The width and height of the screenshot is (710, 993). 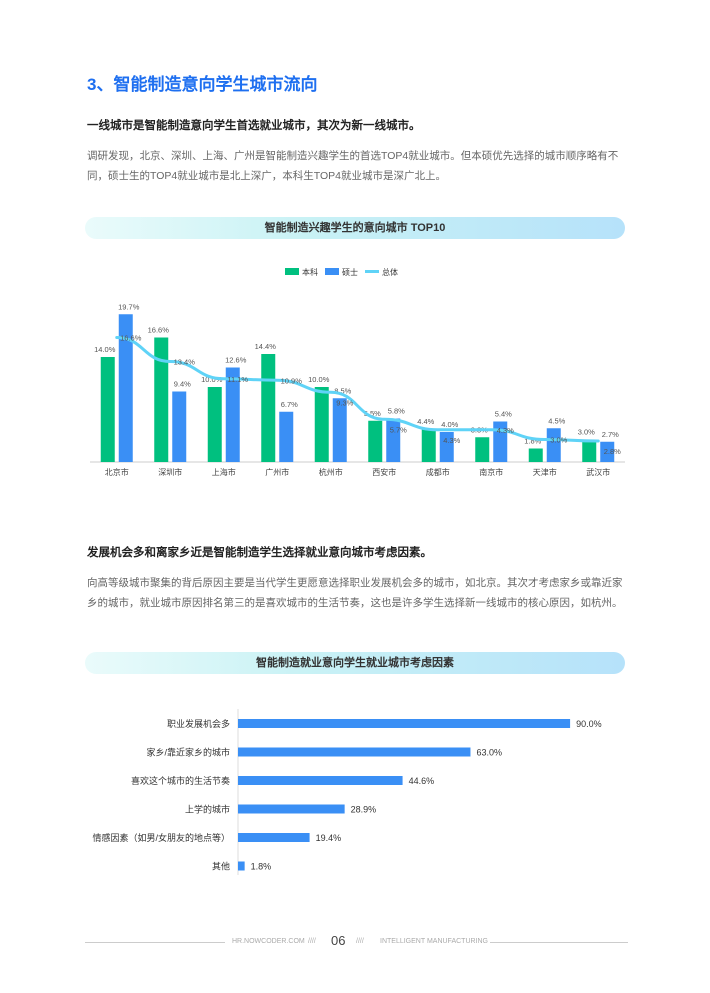 I want to click on footer-topic: INTELLIGENT MANUFACTURING, so click(x=434, y=941).